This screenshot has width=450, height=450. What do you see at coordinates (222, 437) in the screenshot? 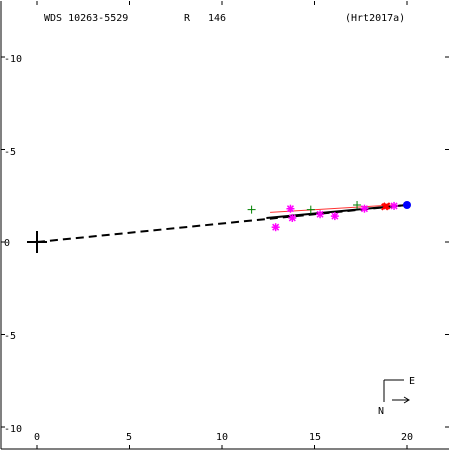
I see `x-tick-label-2: 10` at bounding box center [222, 437].